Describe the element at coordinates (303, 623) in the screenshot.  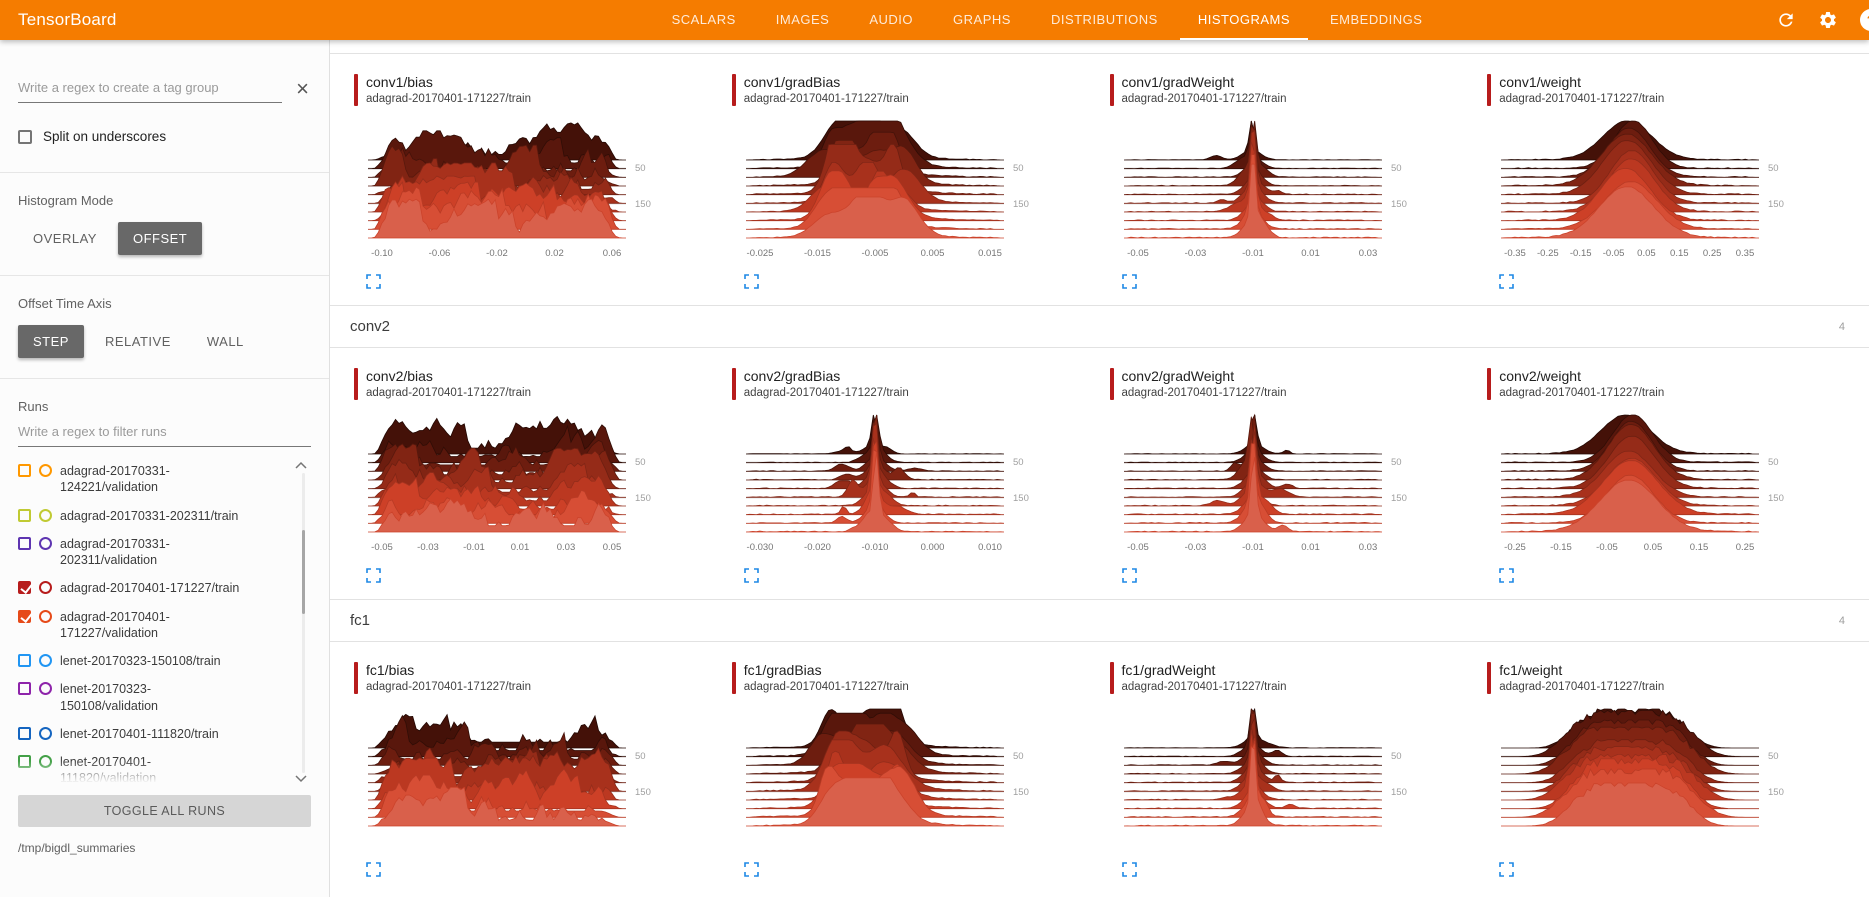
I see `runs-scrollbar` at that location.